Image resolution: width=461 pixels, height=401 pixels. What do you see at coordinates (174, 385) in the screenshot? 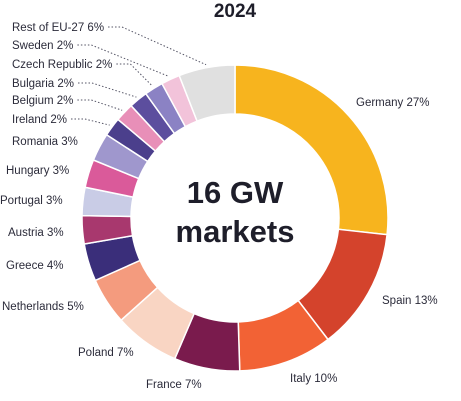
I see `slice-label: France 7%` at bounding box center [174, 385].